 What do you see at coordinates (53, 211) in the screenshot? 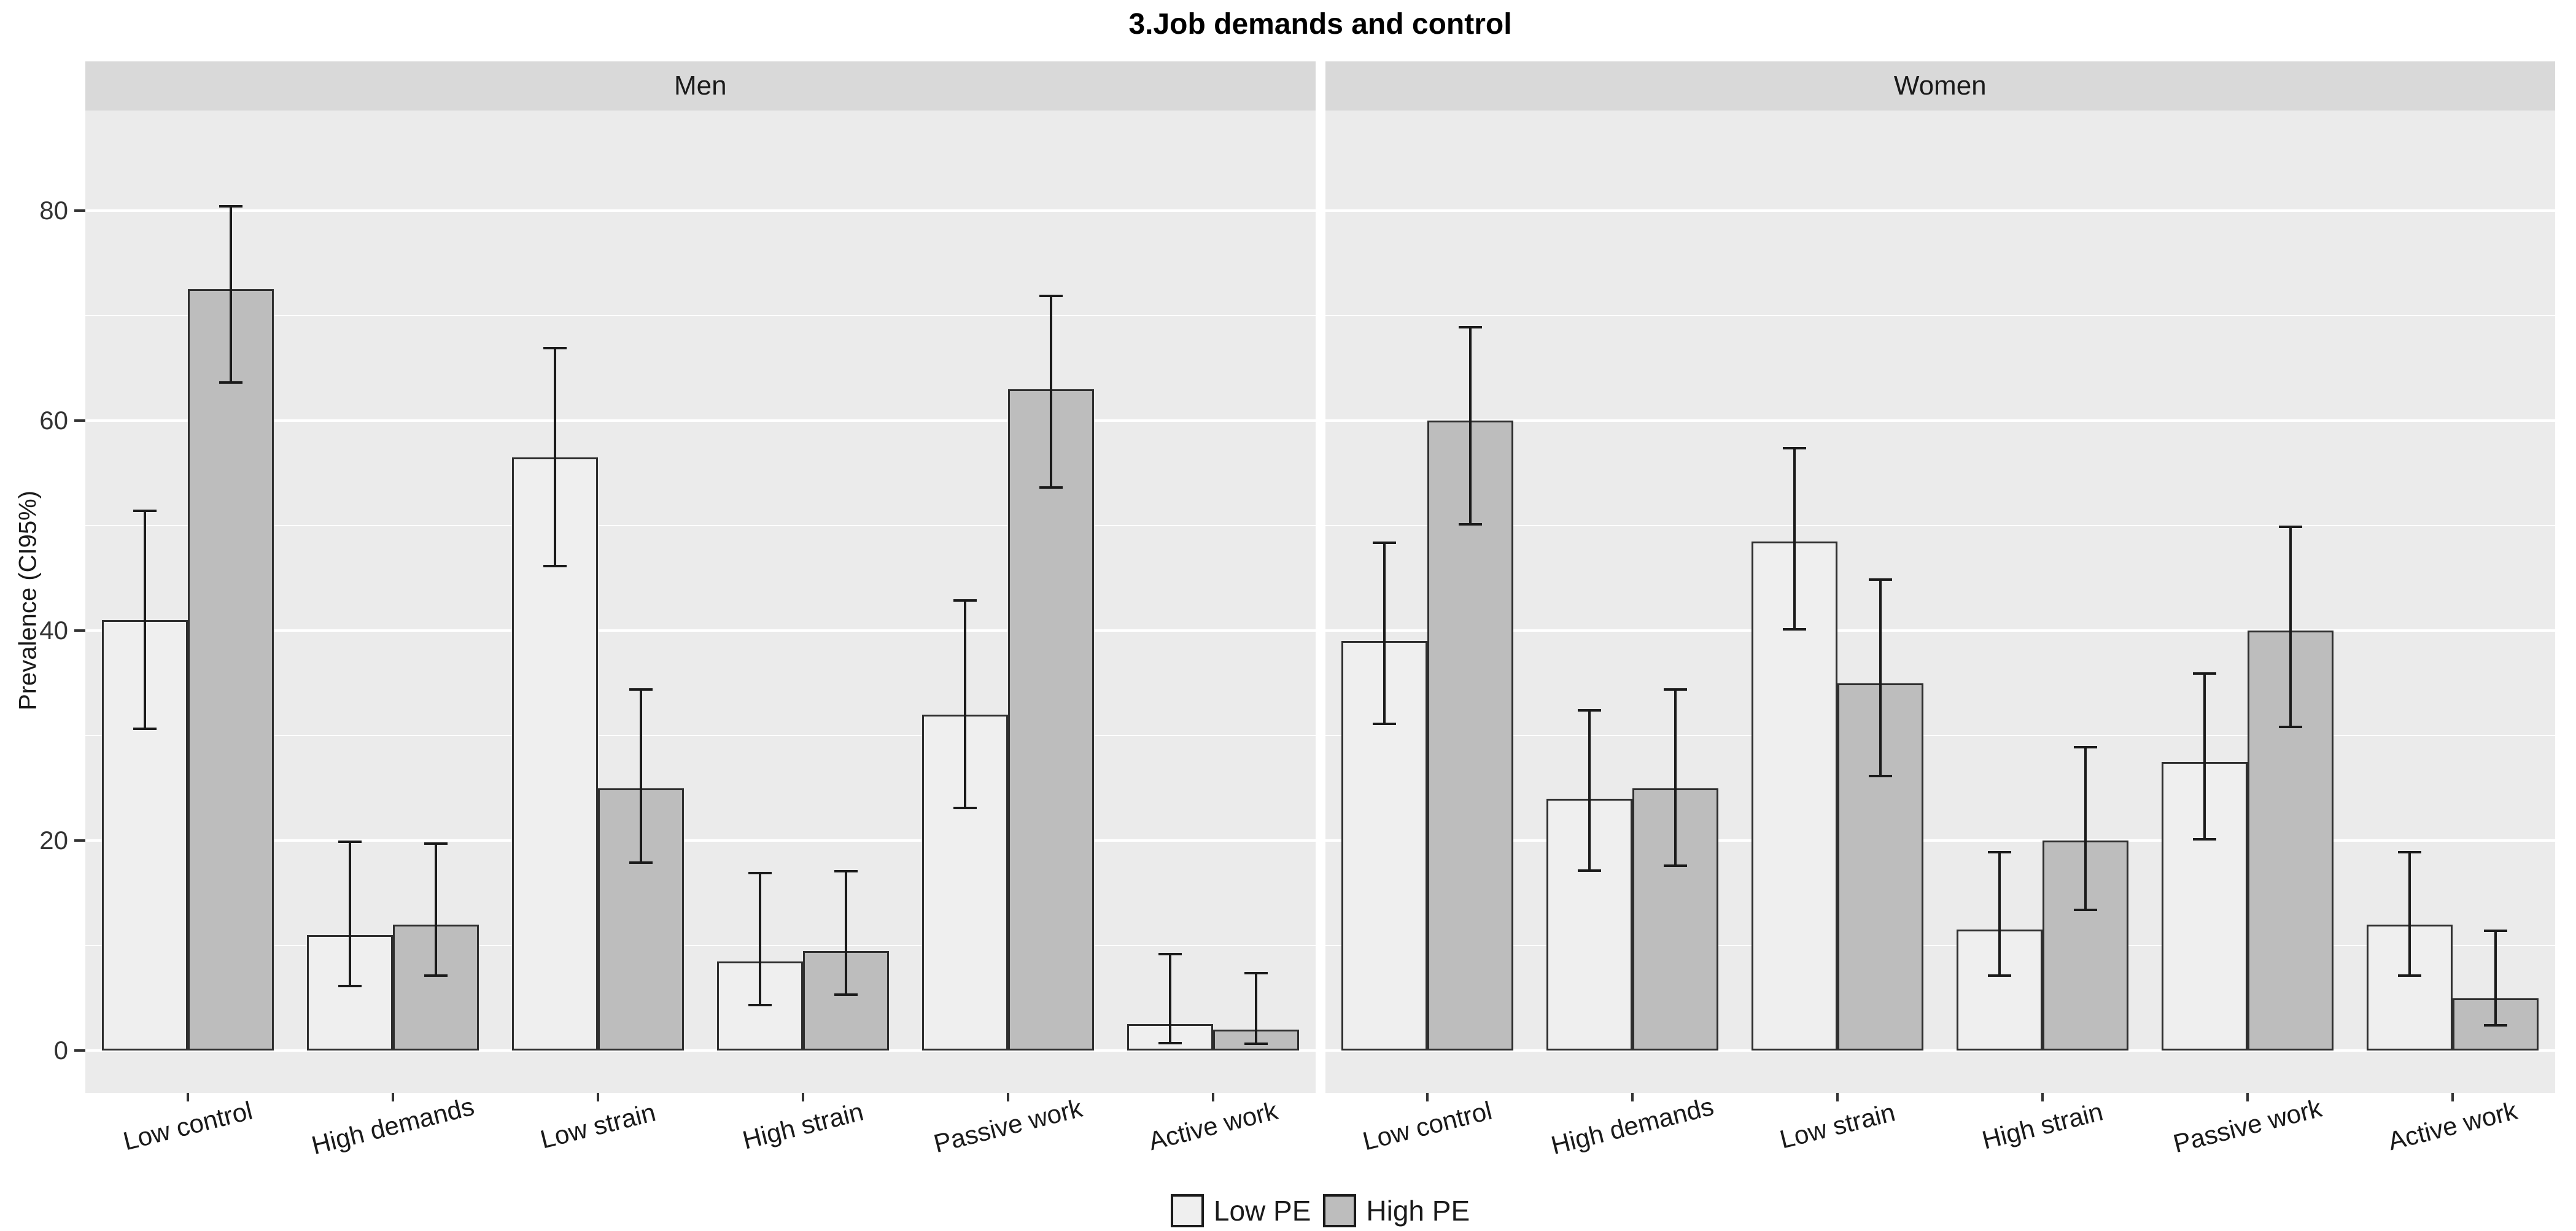
I see `y-tick-label: 80` at bounding box center [53, 211].